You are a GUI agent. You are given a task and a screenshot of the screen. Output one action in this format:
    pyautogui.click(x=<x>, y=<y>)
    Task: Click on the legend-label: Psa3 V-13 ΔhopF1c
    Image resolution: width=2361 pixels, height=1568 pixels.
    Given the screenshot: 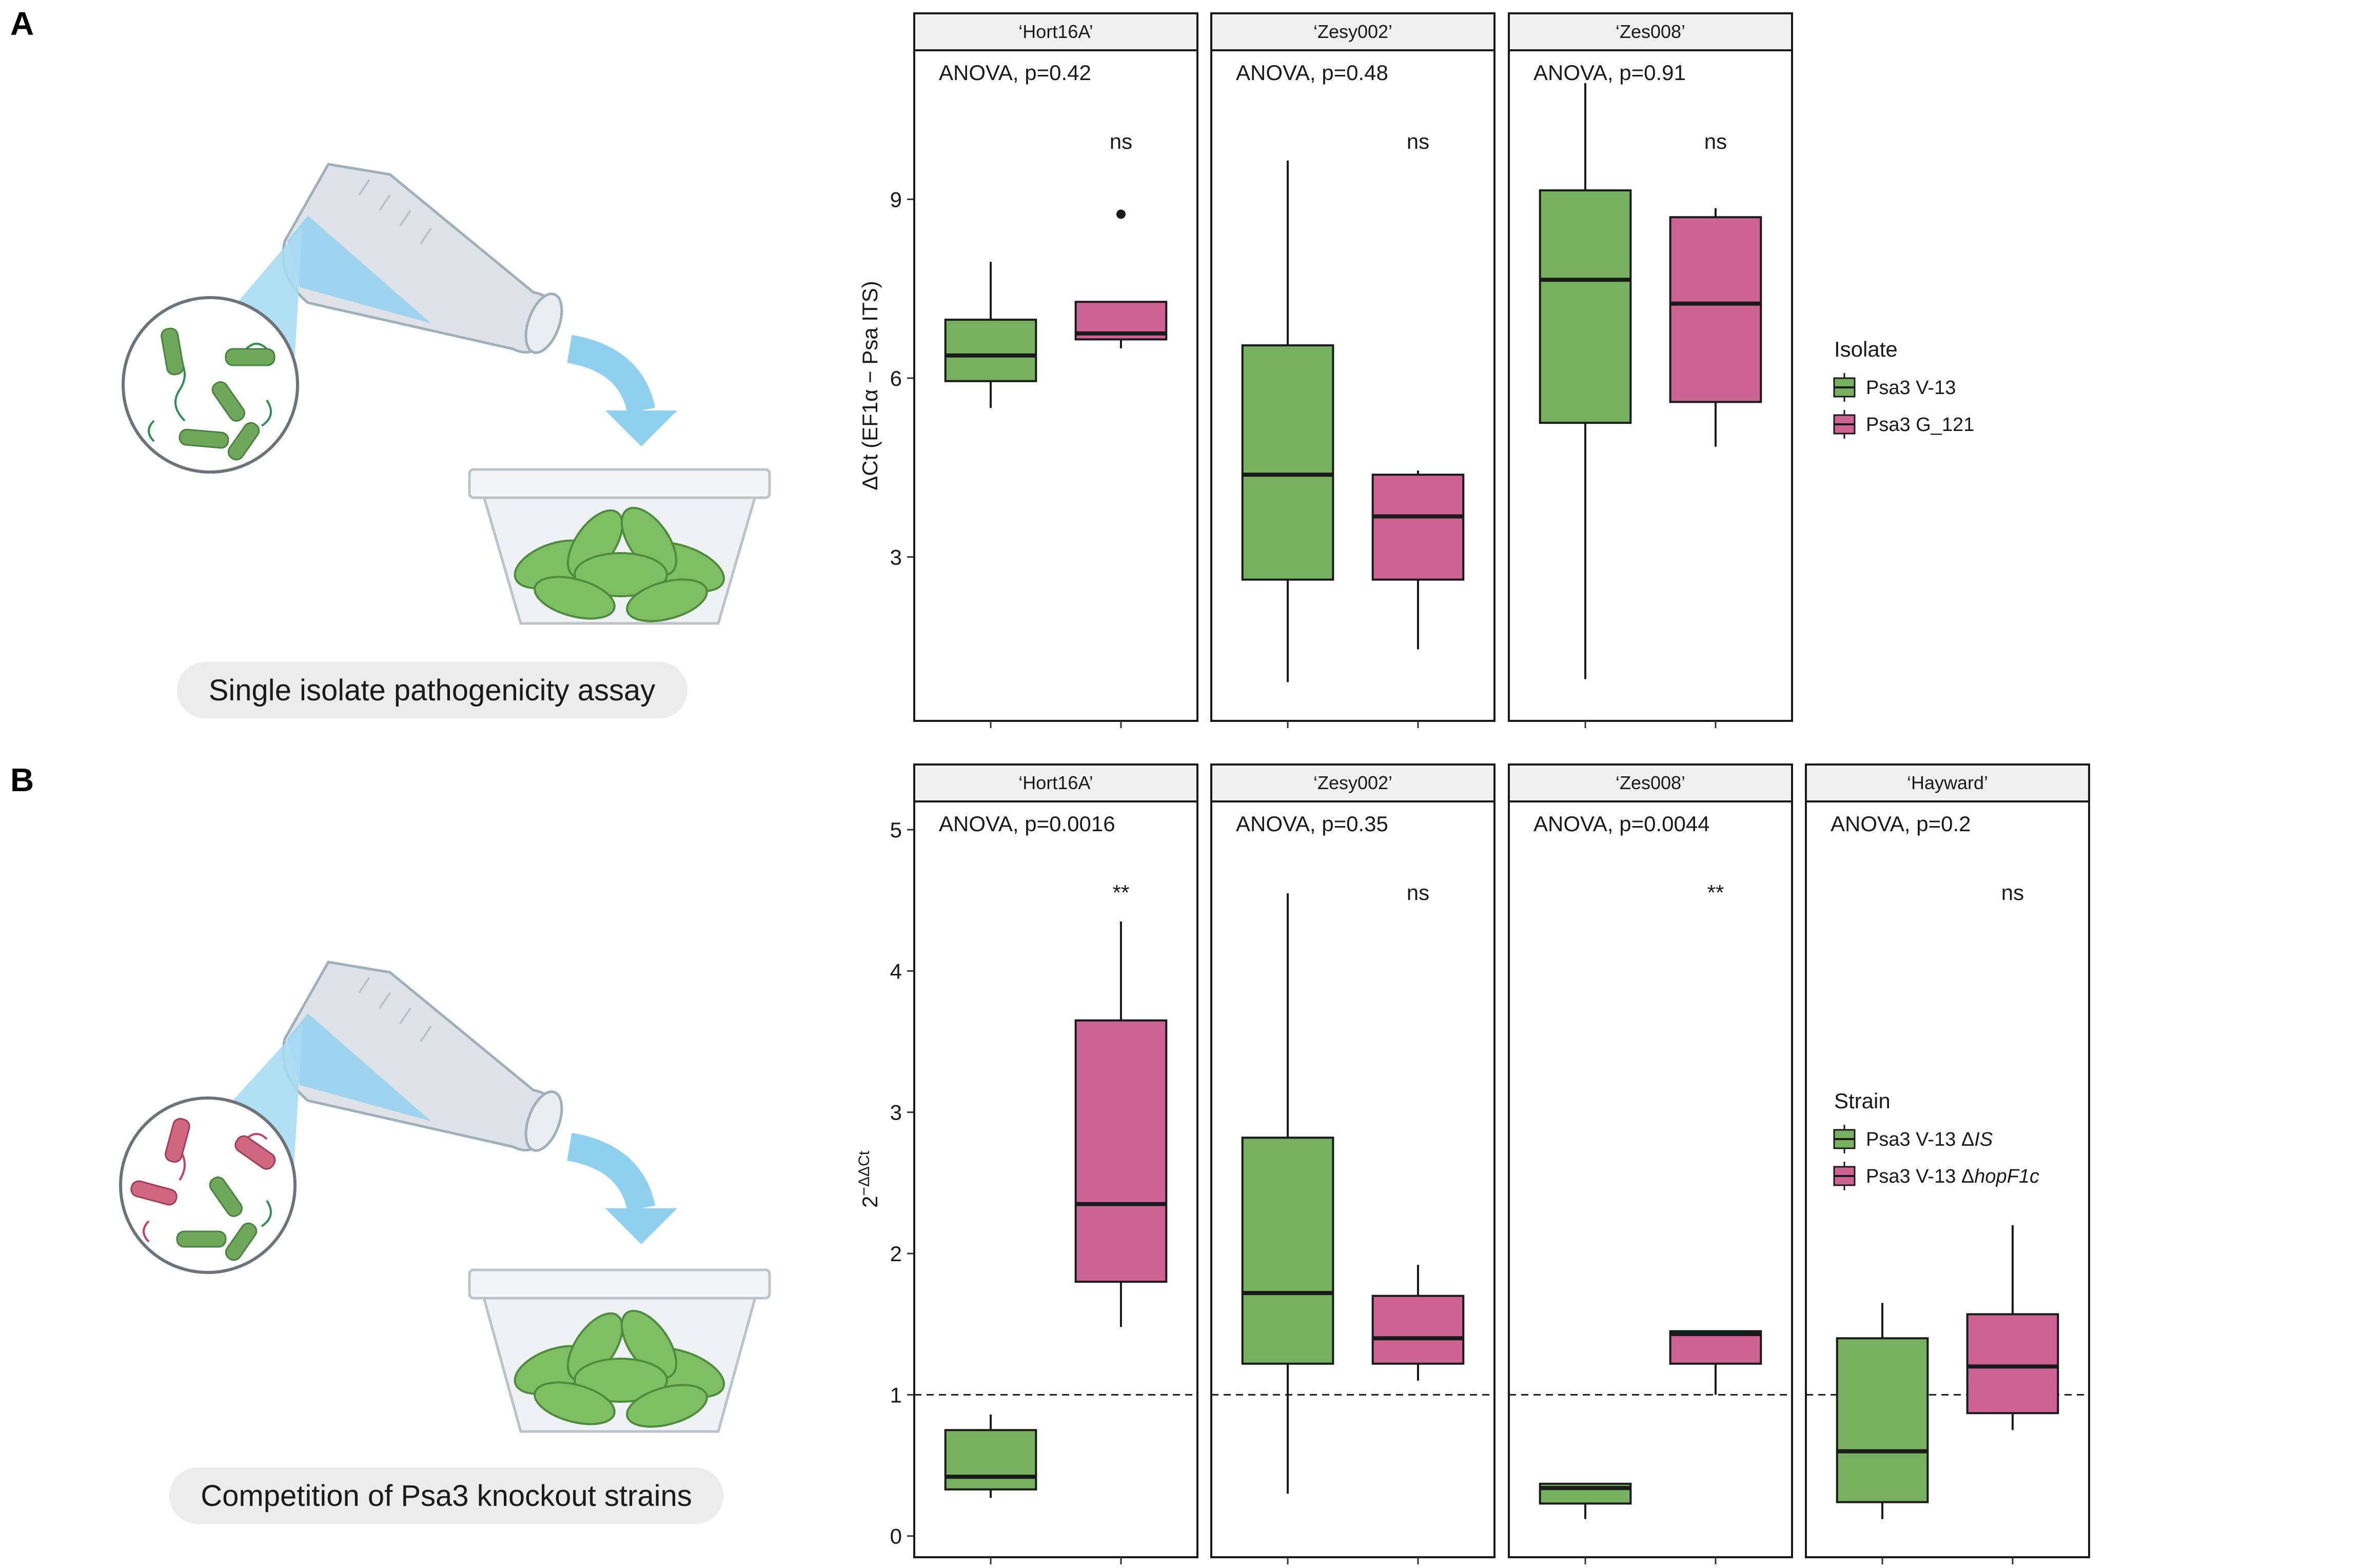 What is the action you would take?
    pyautogui.click(x=1953, y=1176)
    